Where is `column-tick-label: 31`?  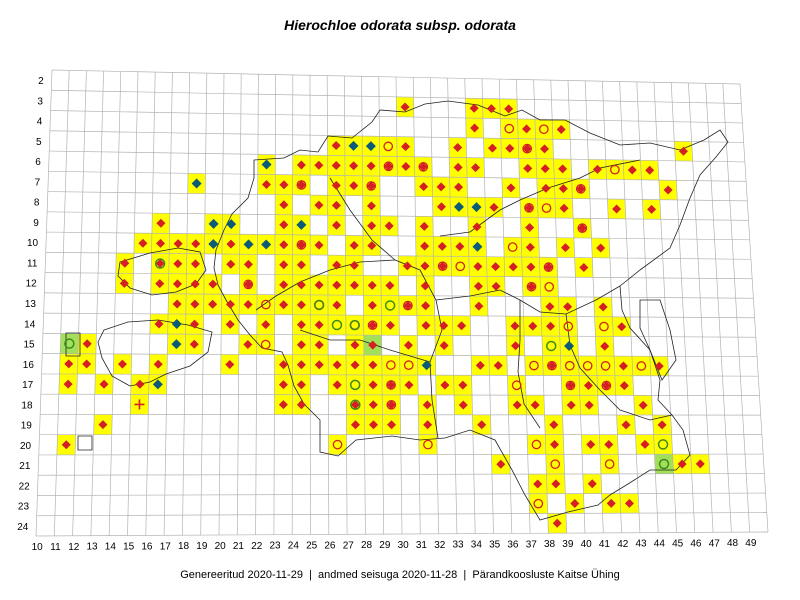 column-tick-label: 31 is located at coordinates (422, 545).